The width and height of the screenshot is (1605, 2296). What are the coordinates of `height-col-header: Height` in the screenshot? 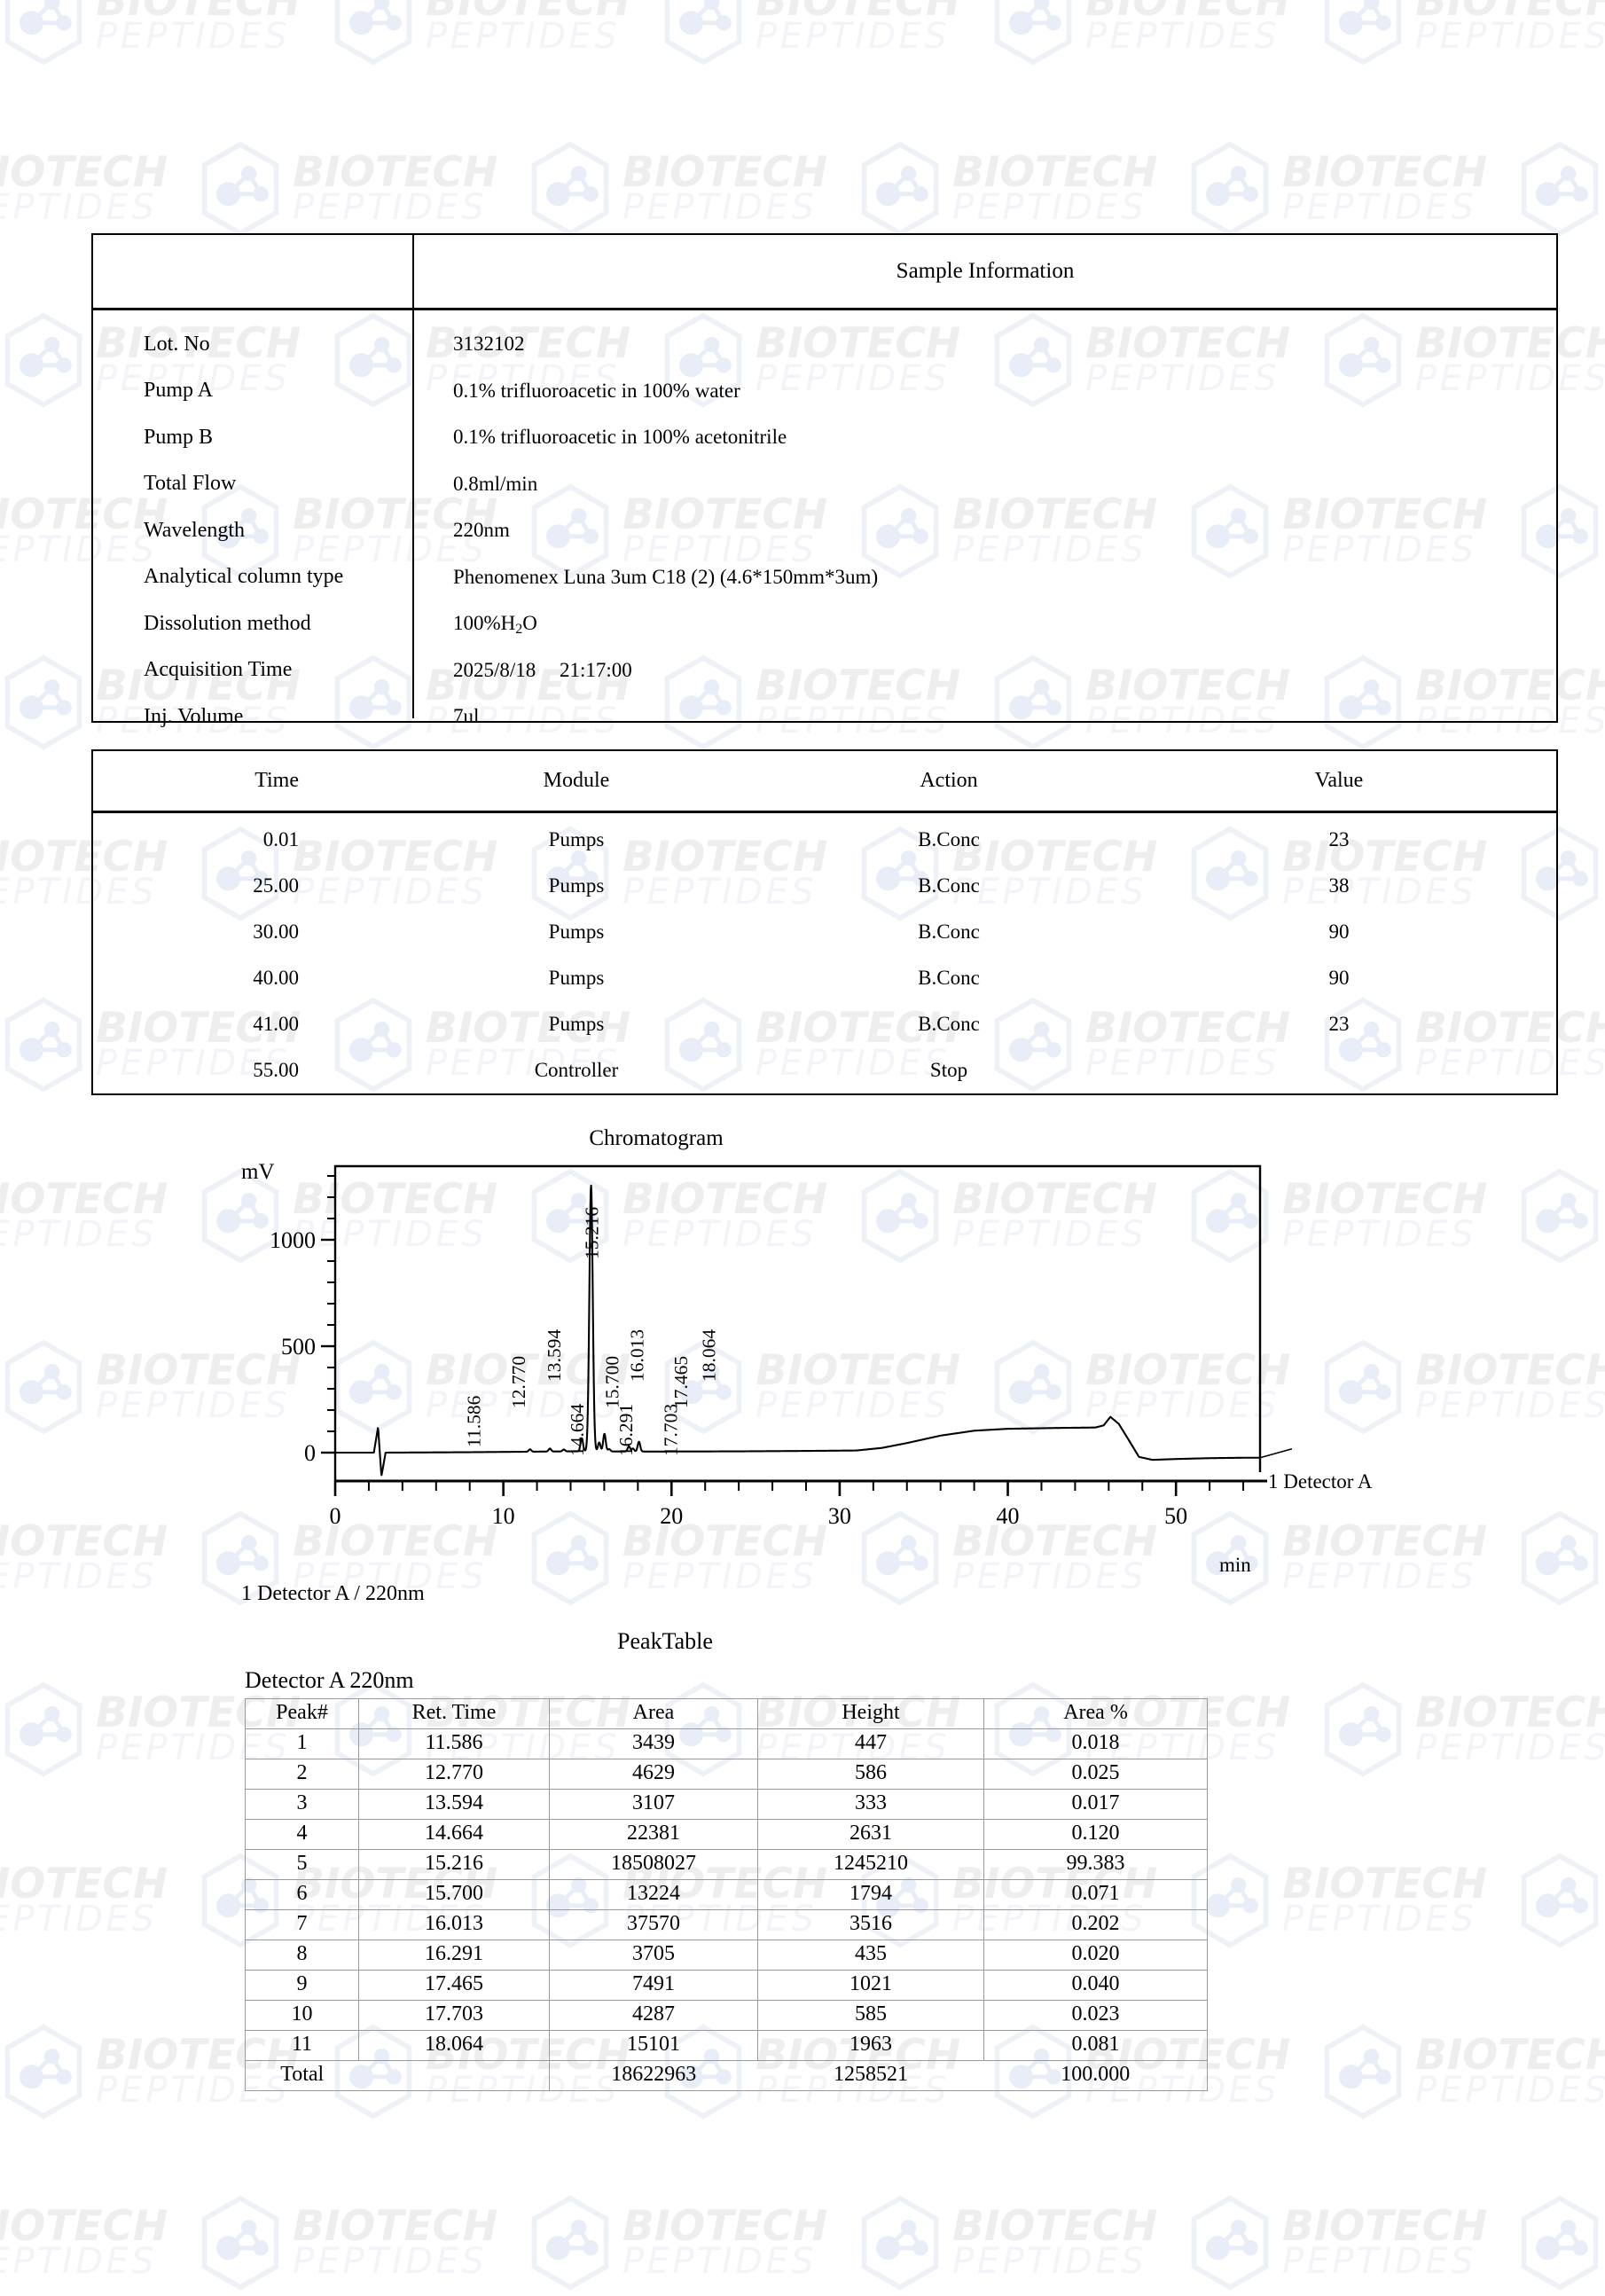 It's located at (870, 1713).